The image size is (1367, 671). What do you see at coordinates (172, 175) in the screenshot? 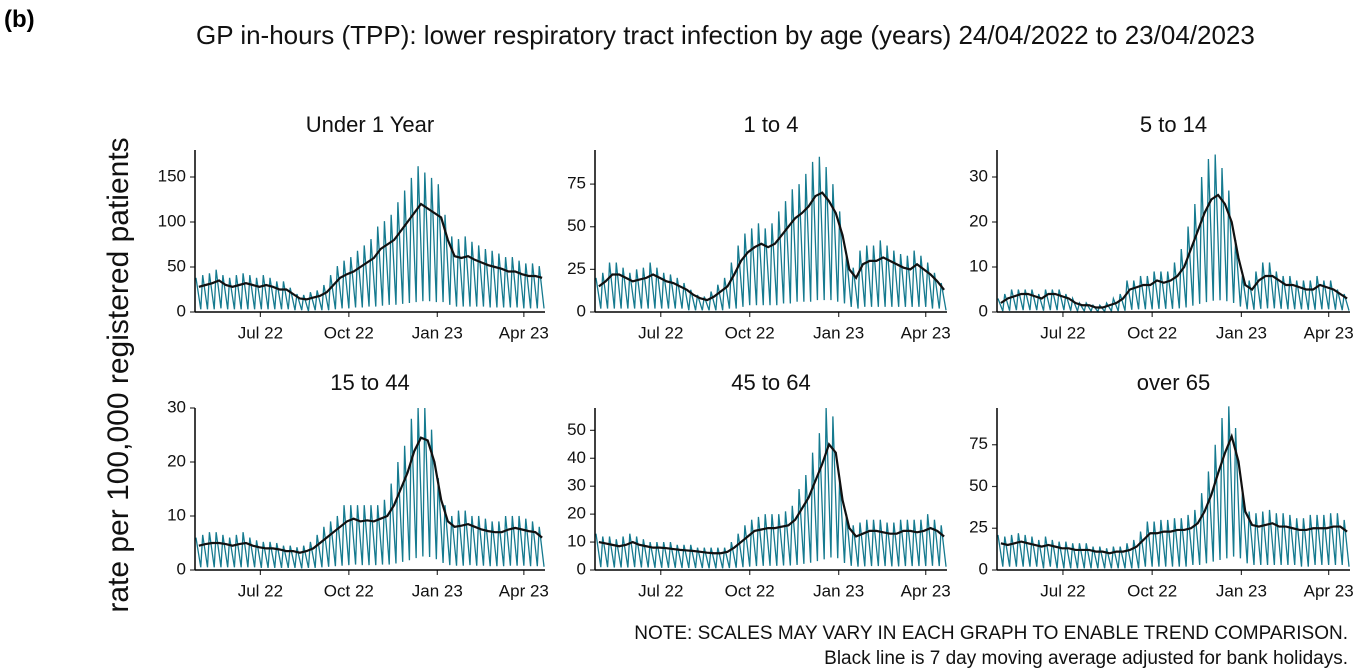
I see `y-tick-label: 150` at bounding box center [172, 175].